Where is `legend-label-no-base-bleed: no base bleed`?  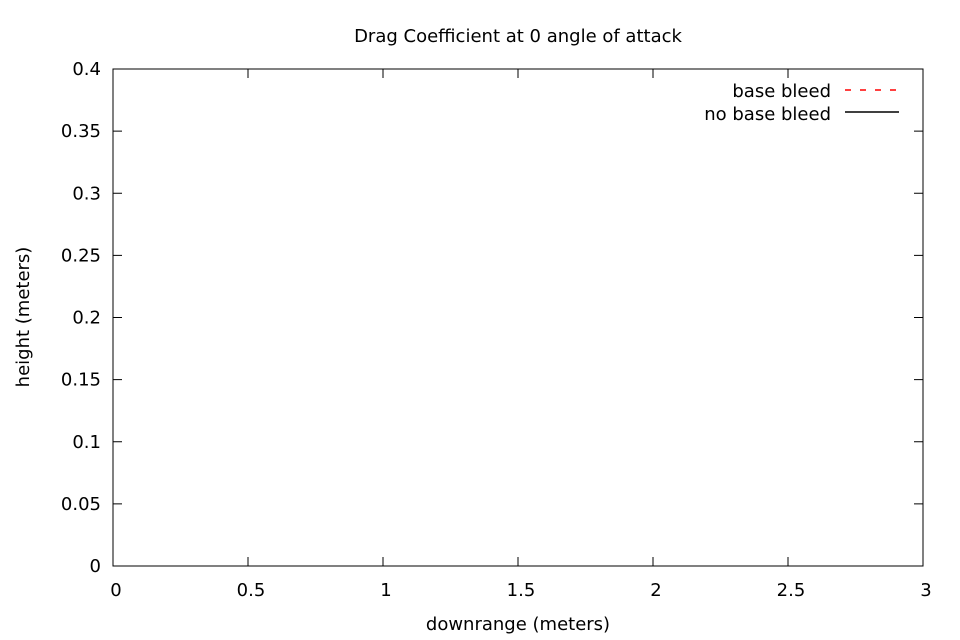
legend-label-no-base-bleed: no base bleed is located at coordinates (767, 114).